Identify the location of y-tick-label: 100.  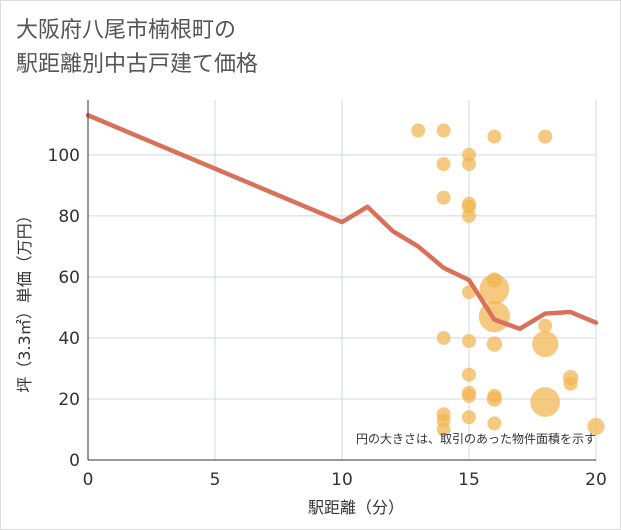
(64, 156).